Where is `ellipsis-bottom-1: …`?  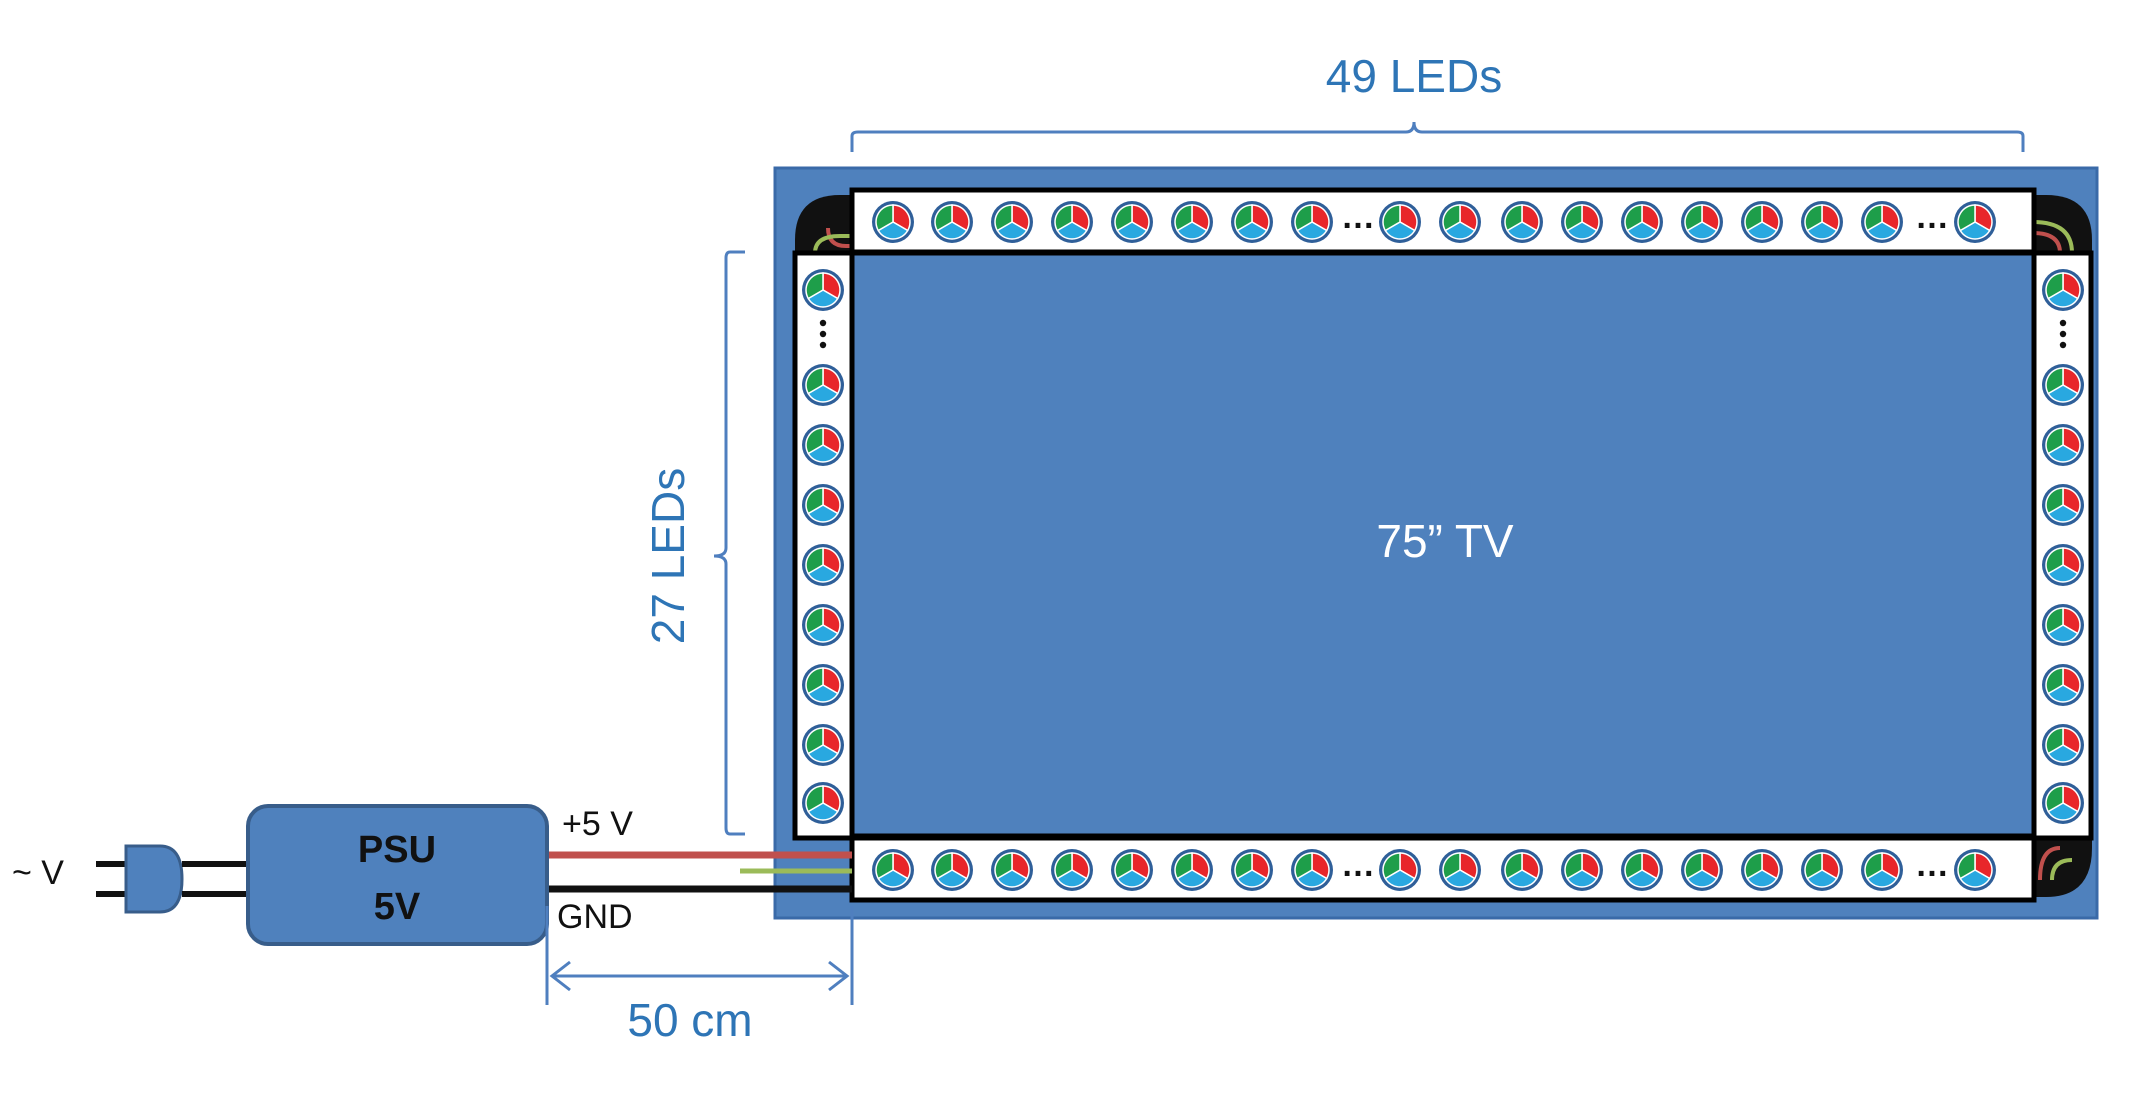
ellipsis-bottom-1: … is located at coordinates (1358, 865).